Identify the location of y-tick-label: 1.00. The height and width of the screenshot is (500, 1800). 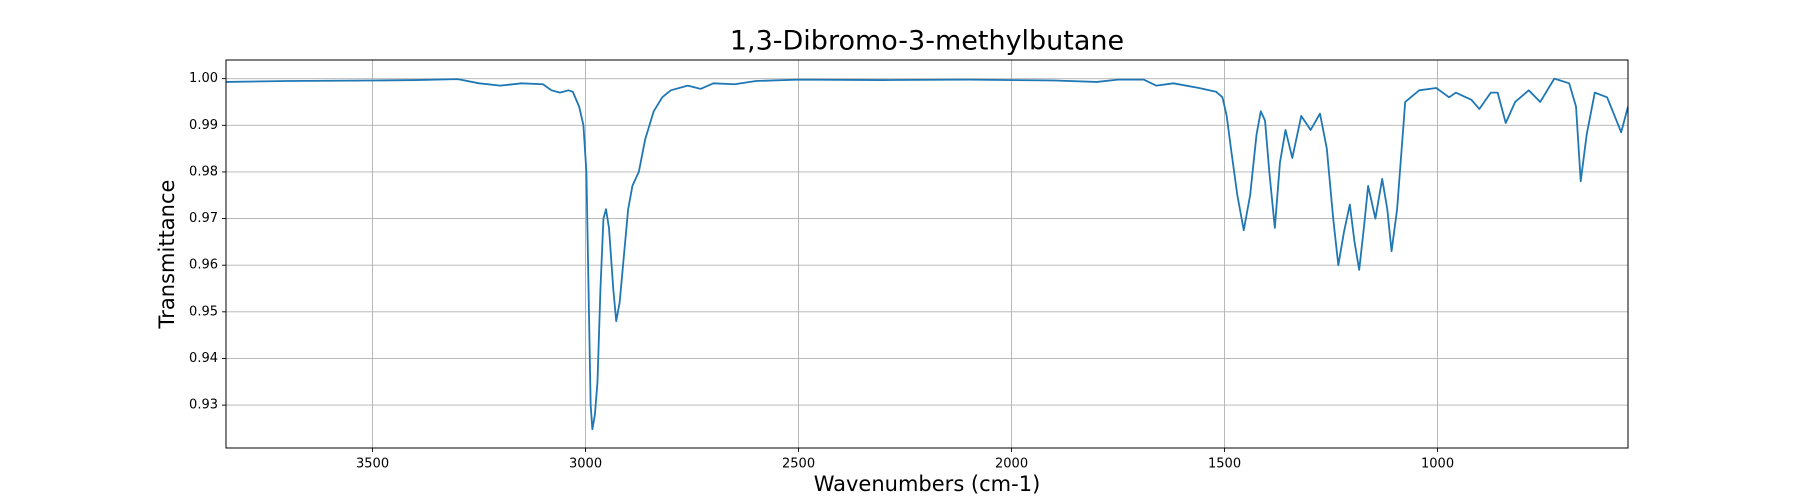
(203, 78).